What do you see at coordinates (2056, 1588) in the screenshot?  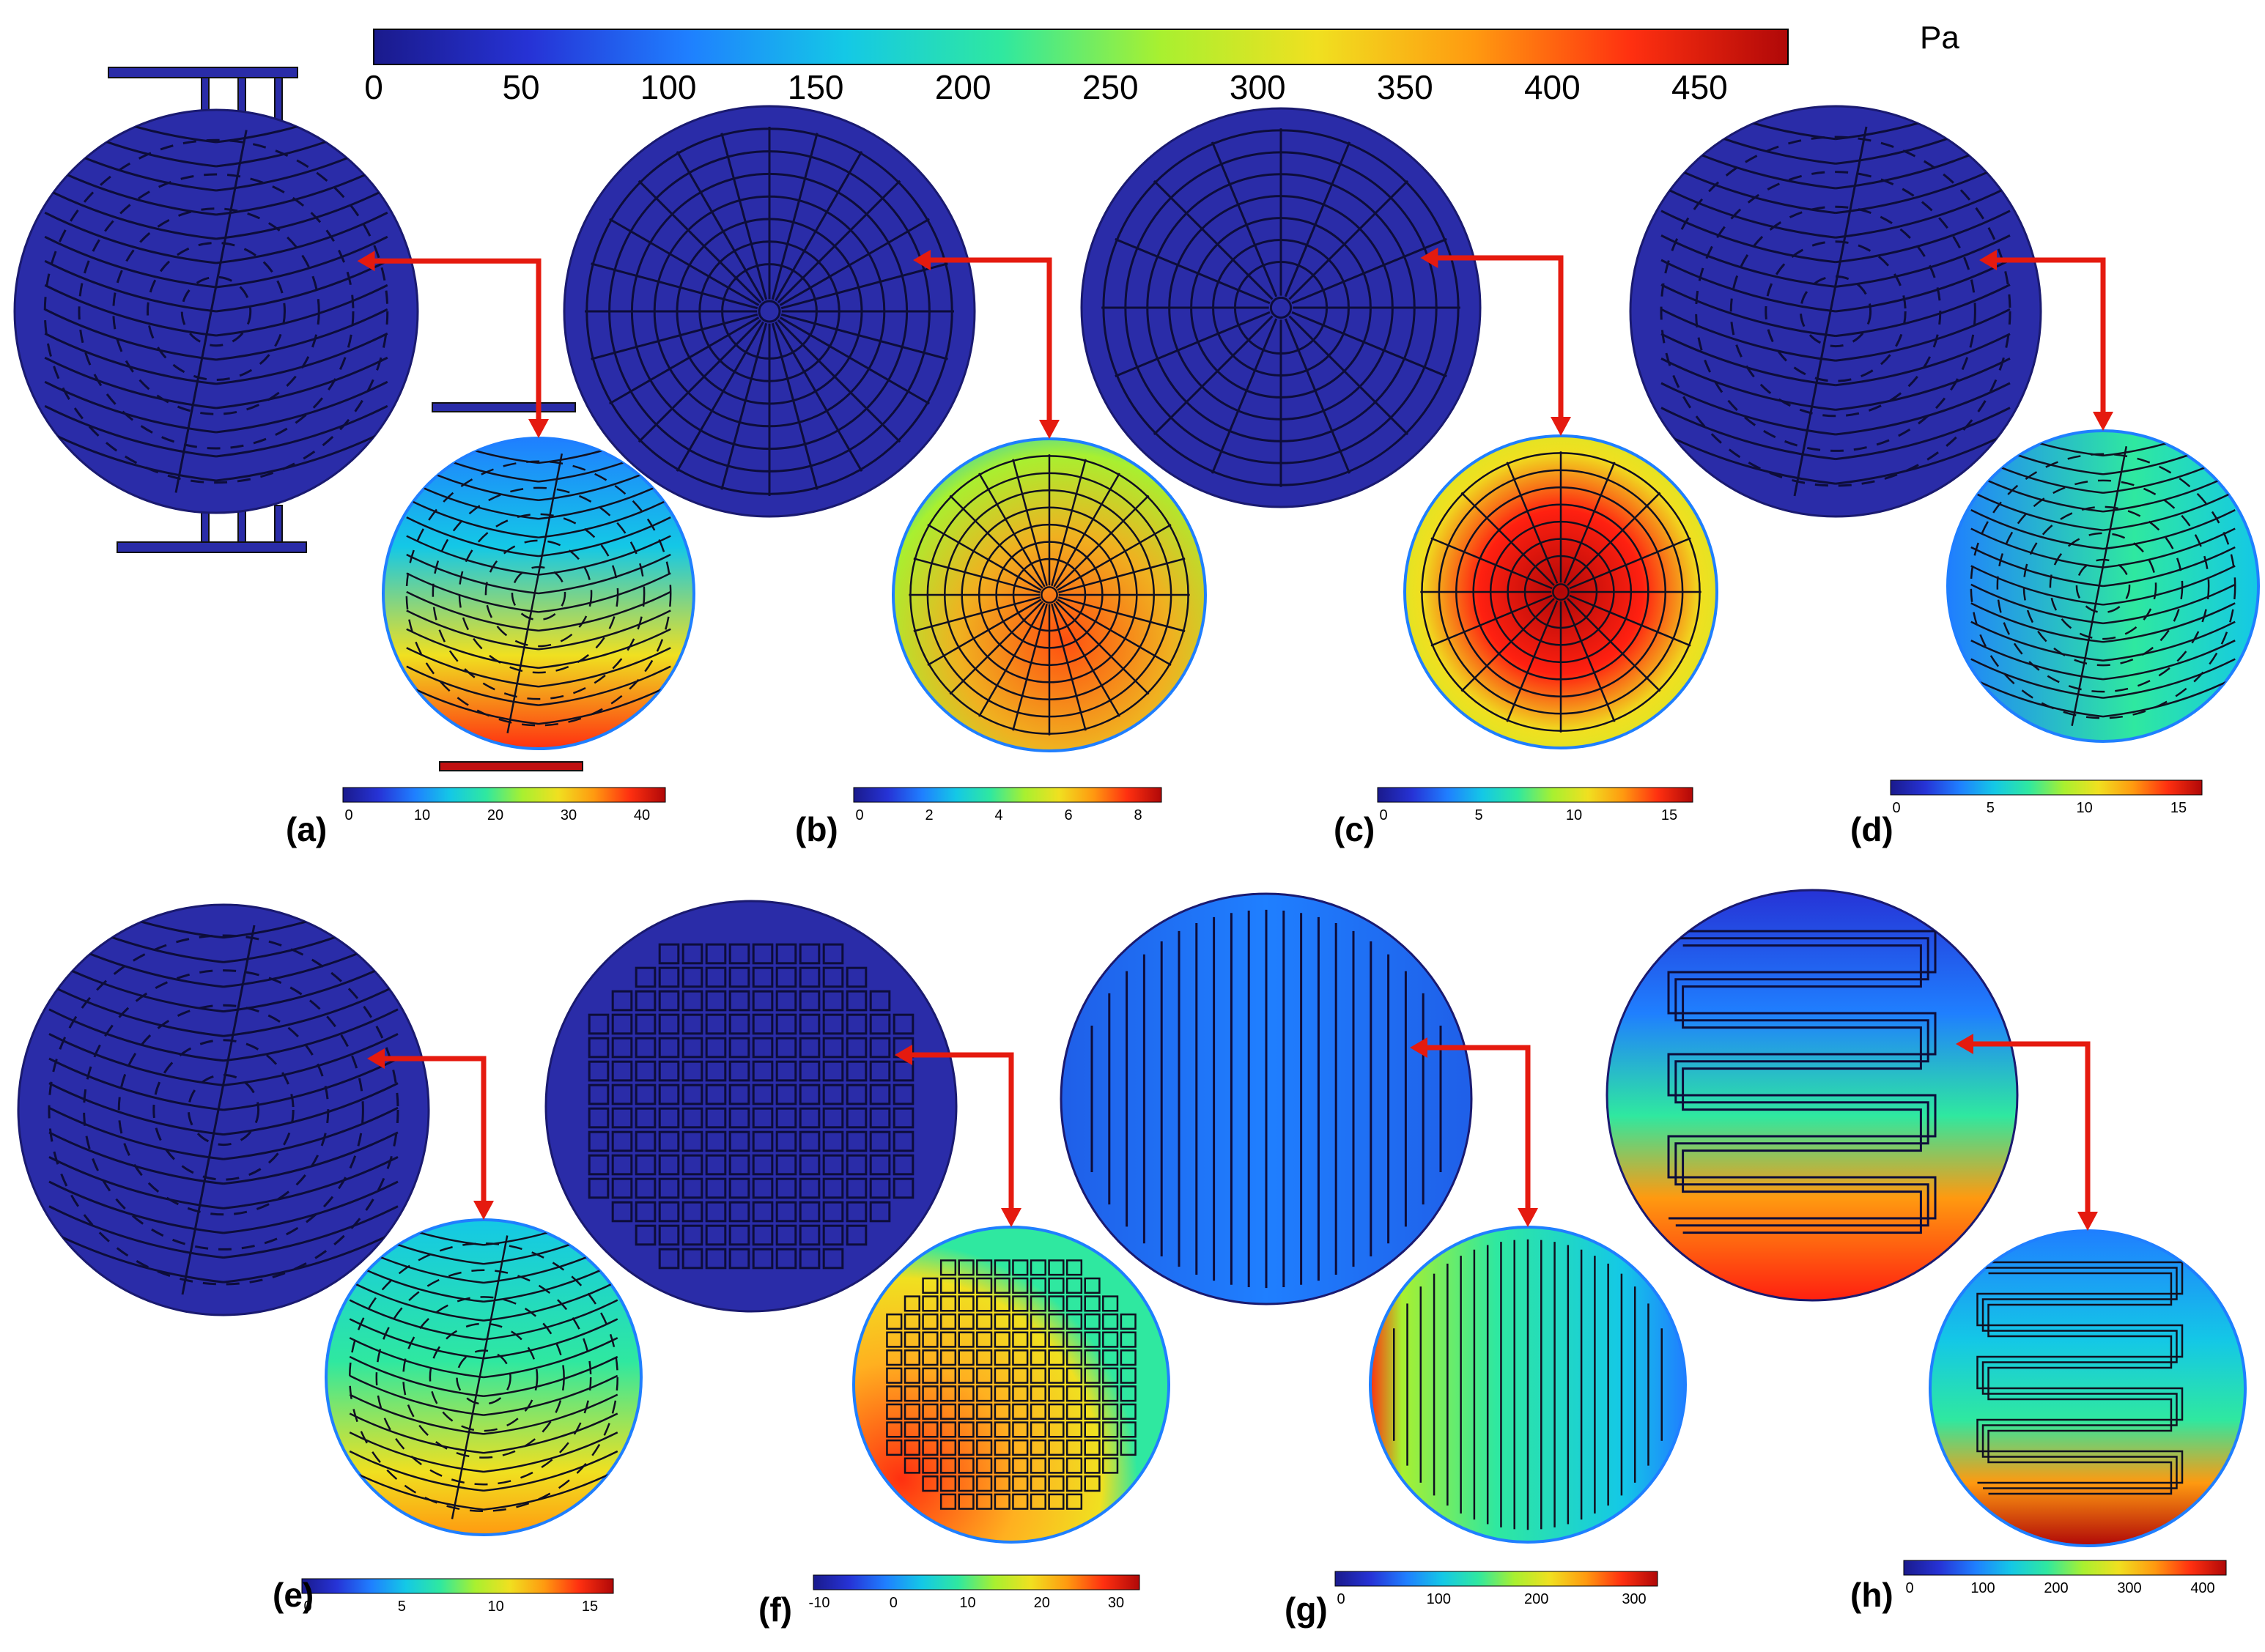 I see `panel-colorbar-tick-label: 200` at bounding box center [2056, 1588].